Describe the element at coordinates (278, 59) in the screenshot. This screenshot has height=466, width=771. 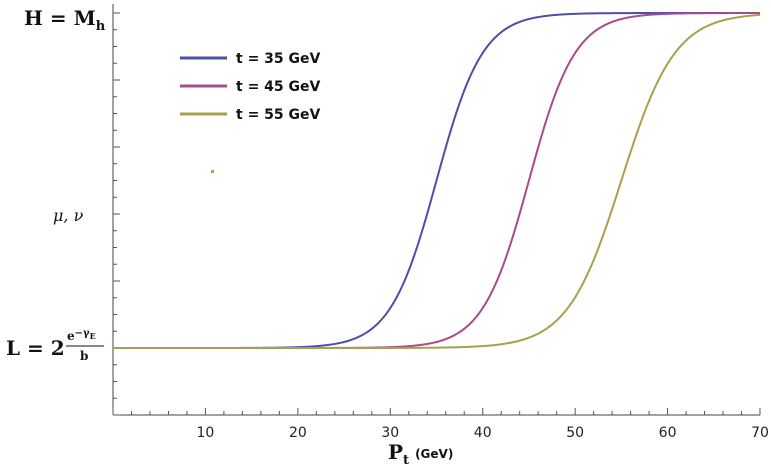
I see `legend-label-1: t = 35 GeV` at that location.